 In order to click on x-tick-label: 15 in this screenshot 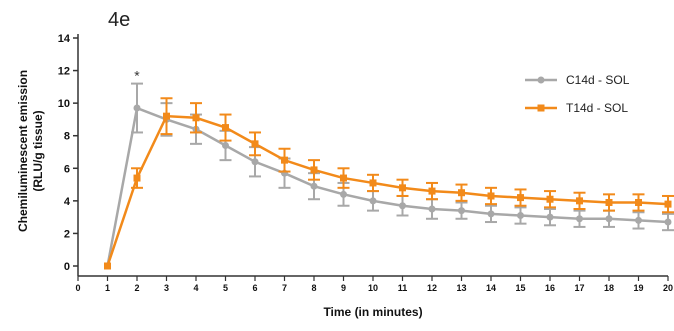, I will do `click(520, 288)`.